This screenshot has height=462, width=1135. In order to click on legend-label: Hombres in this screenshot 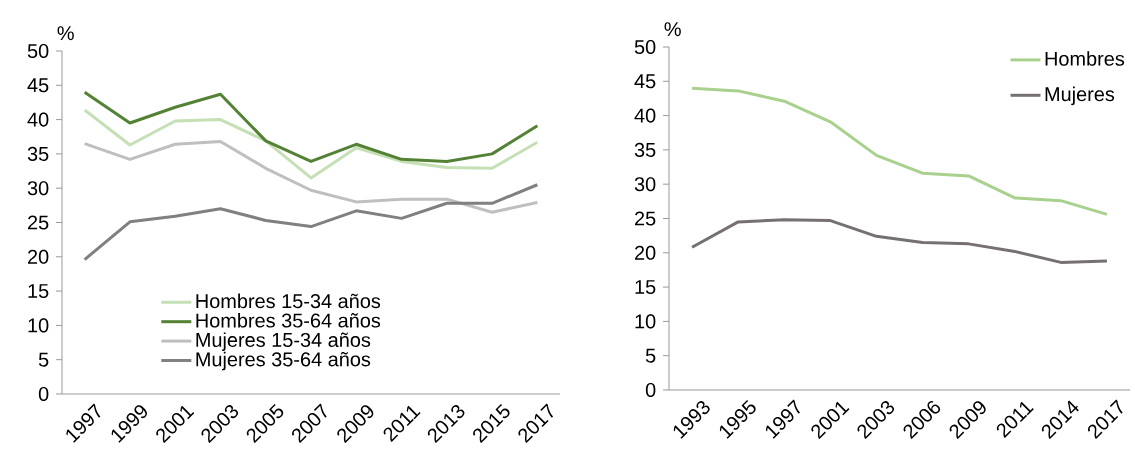, I will do `click(1085, 58)`.